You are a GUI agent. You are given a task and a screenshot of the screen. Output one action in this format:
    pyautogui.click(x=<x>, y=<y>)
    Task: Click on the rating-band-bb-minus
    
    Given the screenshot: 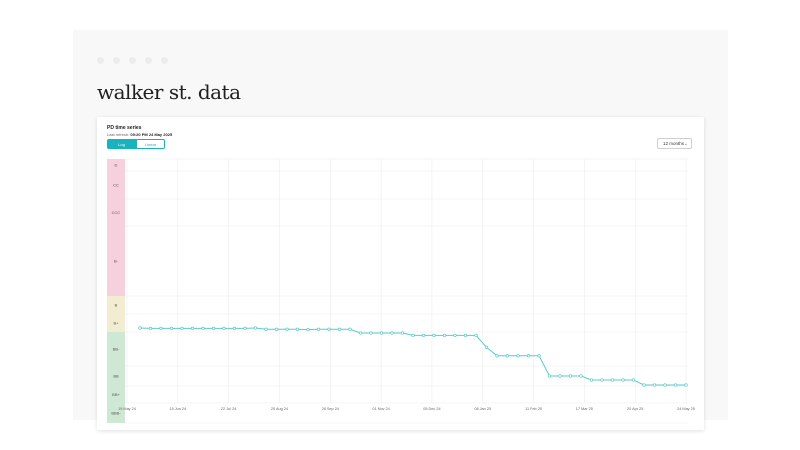 What is the action you would take?
    pyautogui.click(x=116, y=349)
    